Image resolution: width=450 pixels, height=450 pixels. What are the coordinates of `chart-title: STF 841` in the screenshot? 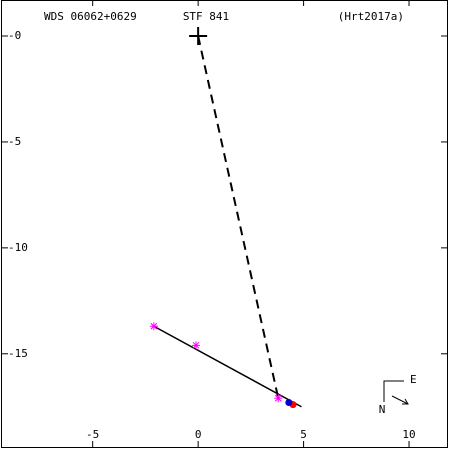 It's located at (206, 16).